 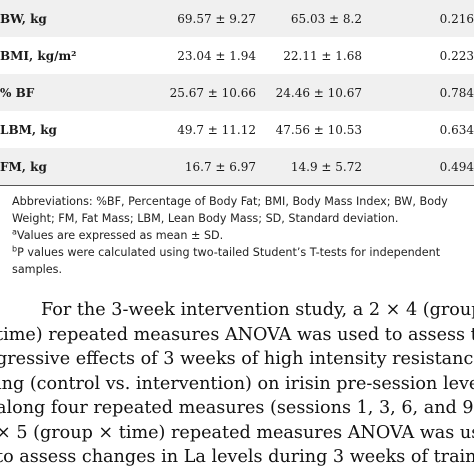 What do you see at coordinates (418, 92) in the screenshot?
I see `p-value: 0.784` at bounding box center [418, 92].